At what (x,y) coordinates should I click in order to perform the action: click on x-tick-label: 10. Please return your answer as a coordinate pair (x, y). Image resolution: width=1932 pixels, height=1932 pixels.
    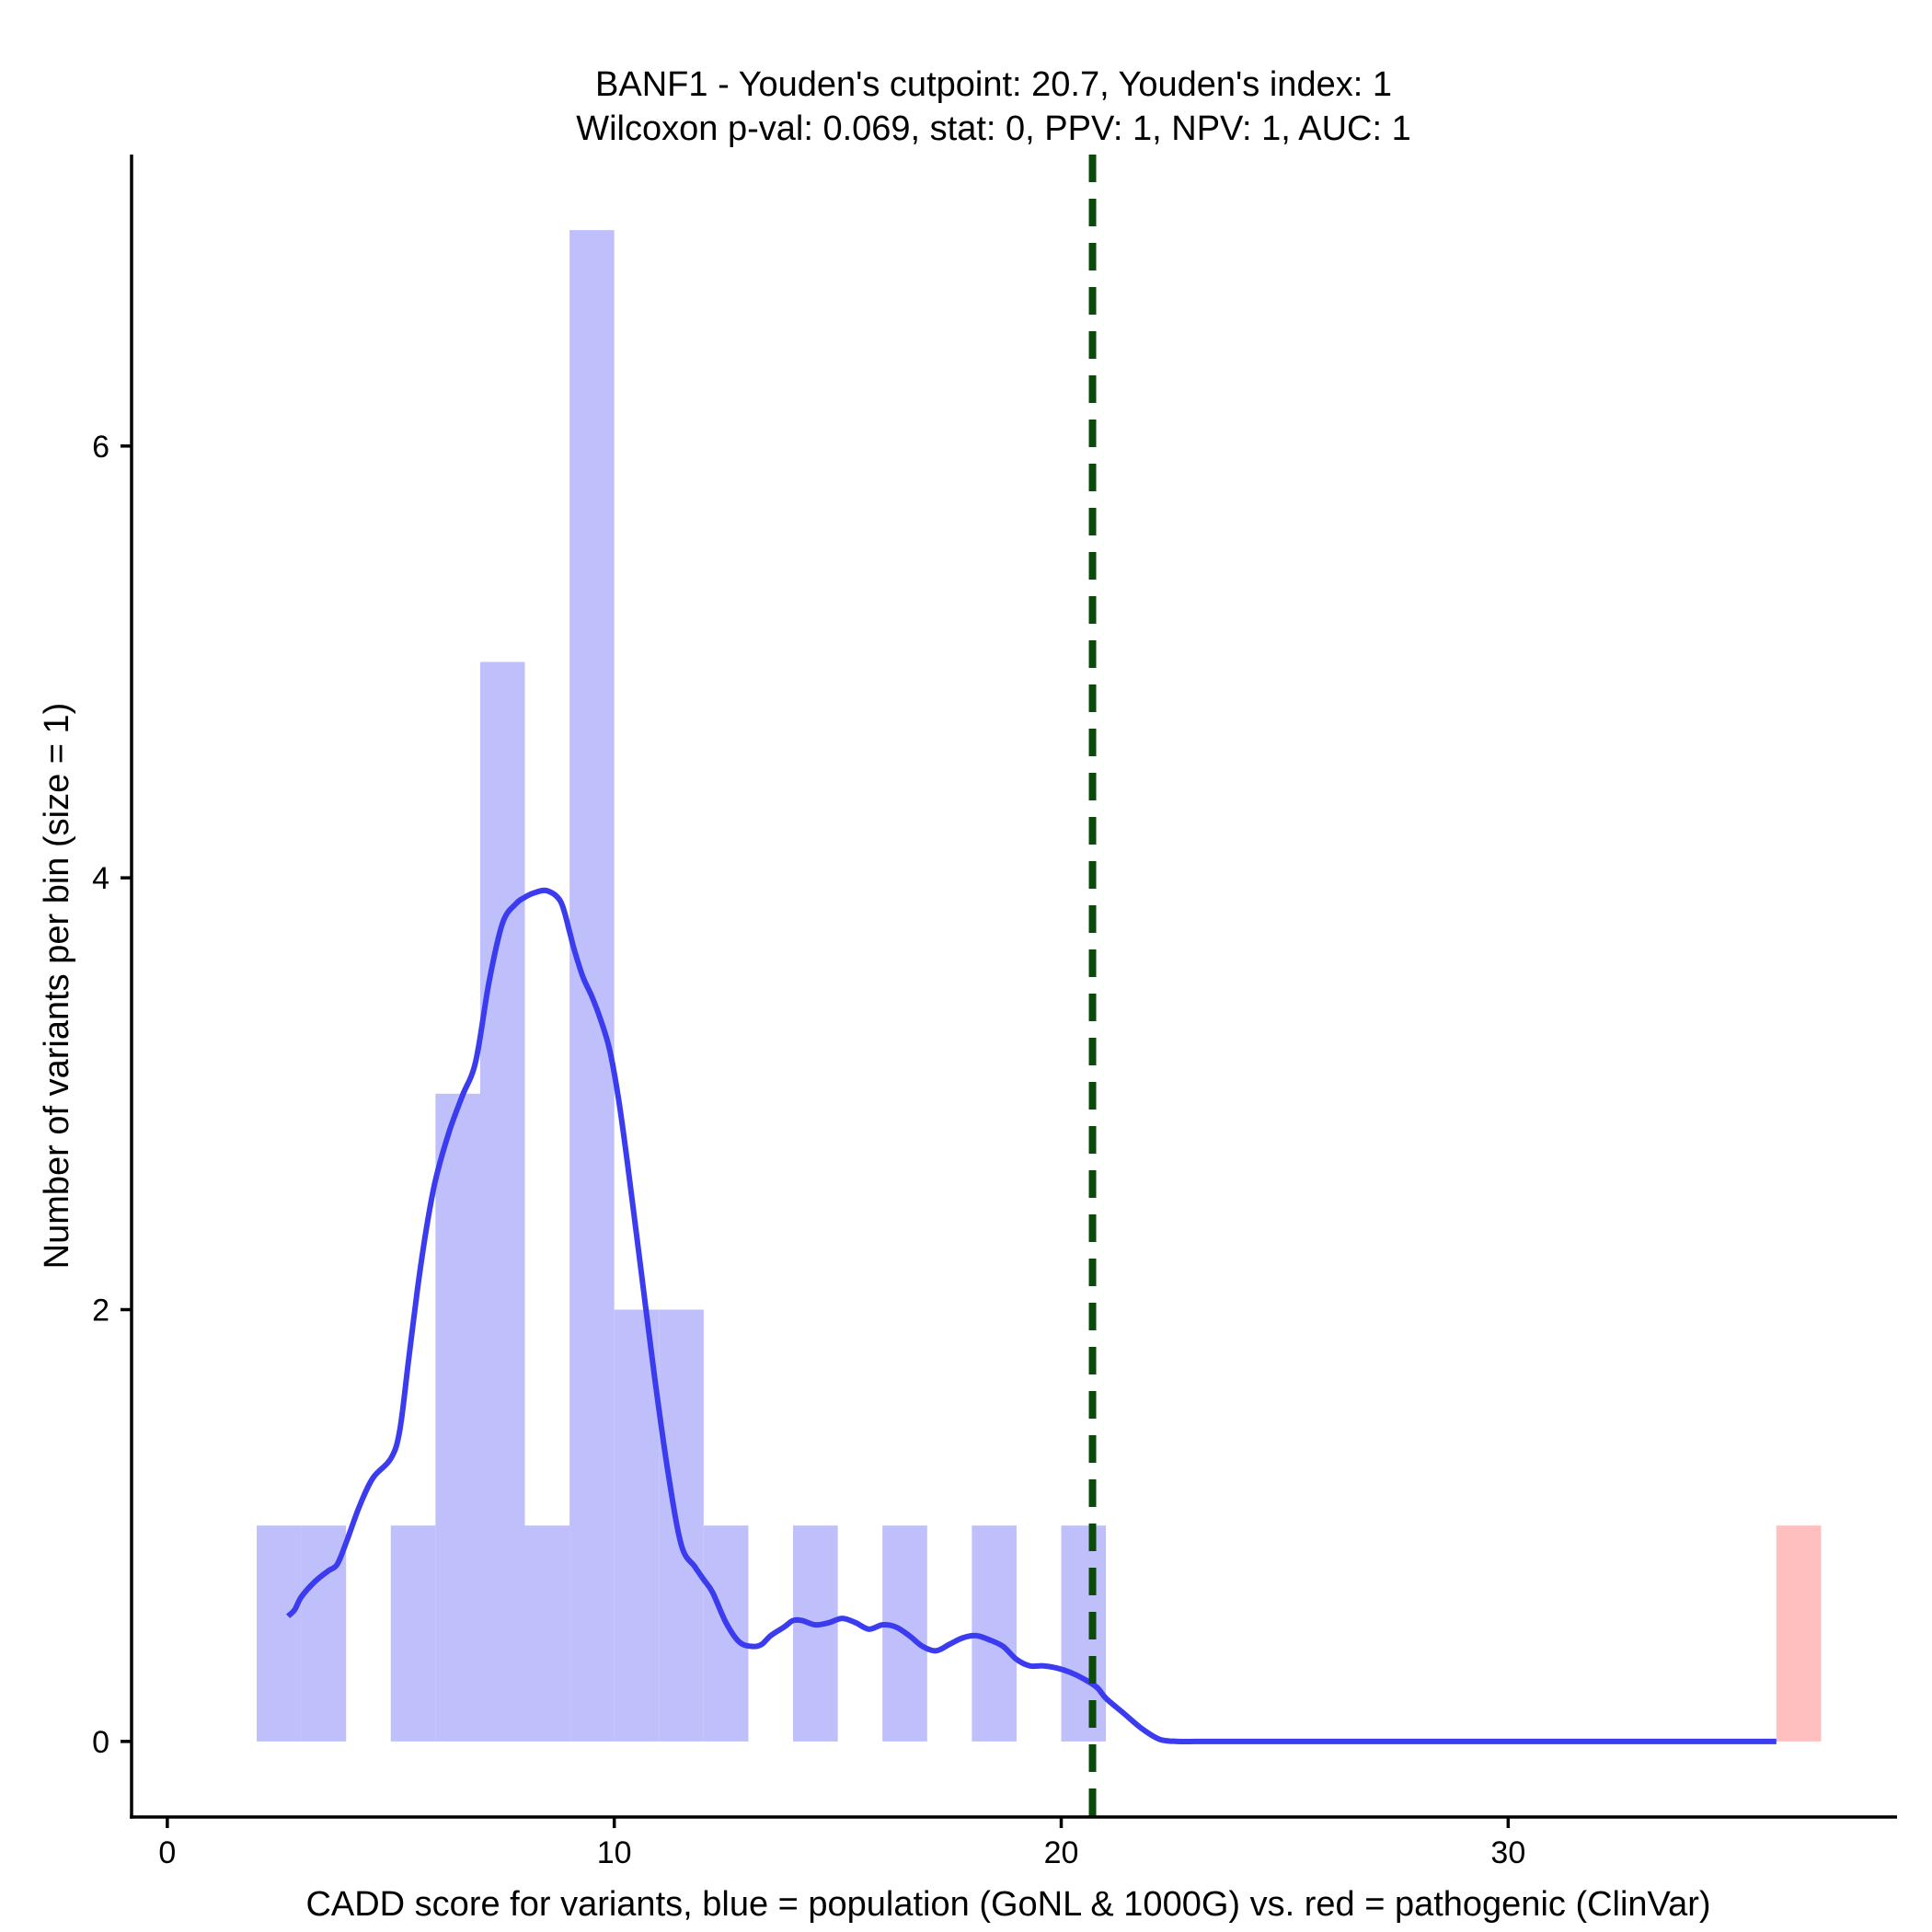
    Looking at the image, I should click on (614, 1852).